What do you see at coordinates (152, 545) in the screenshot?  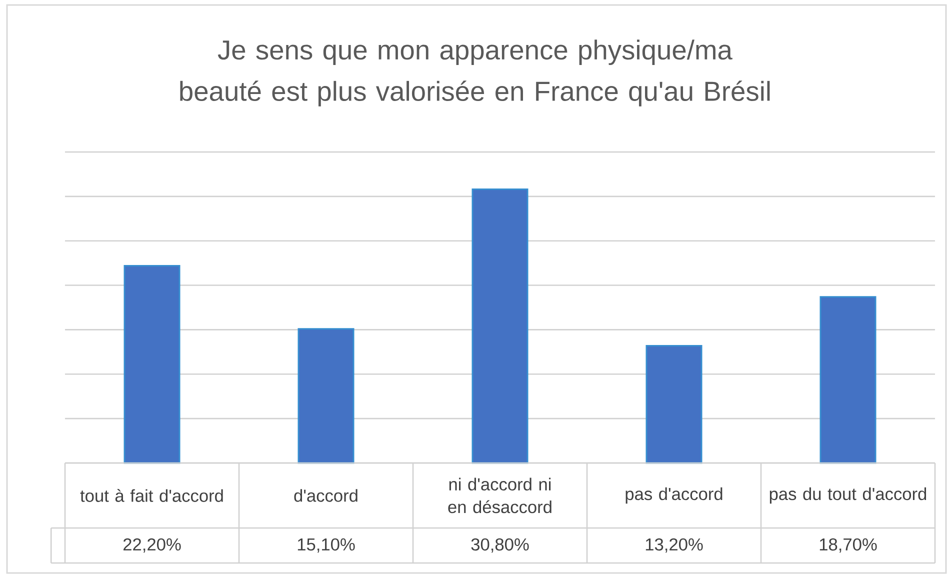 I see `data-label: 22,20%` at bounding box center [152, 545].